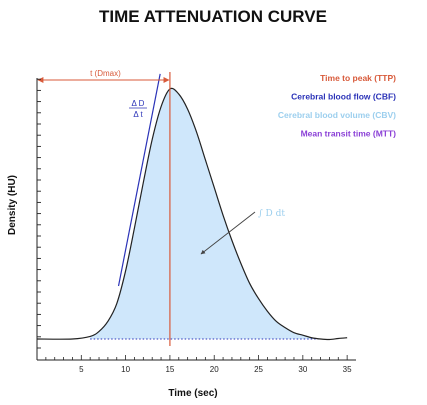  I want to click on x-axis-ticks, so click(196, 357).